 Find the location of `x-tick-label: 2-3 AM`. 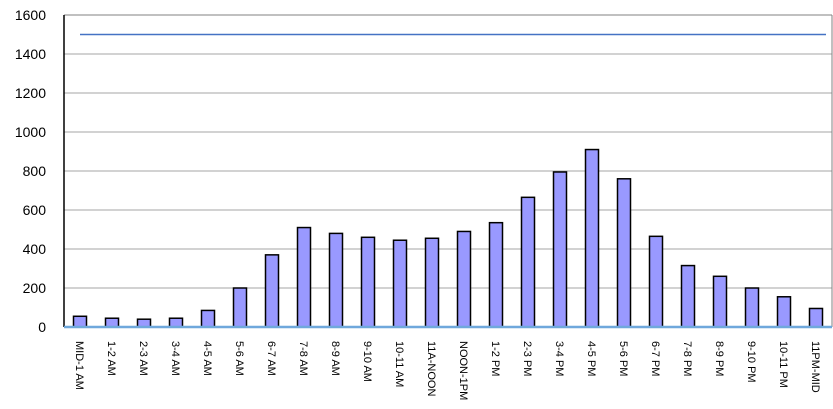

x-tick-label: 2-3 AM is located at coordinates (143, 358).